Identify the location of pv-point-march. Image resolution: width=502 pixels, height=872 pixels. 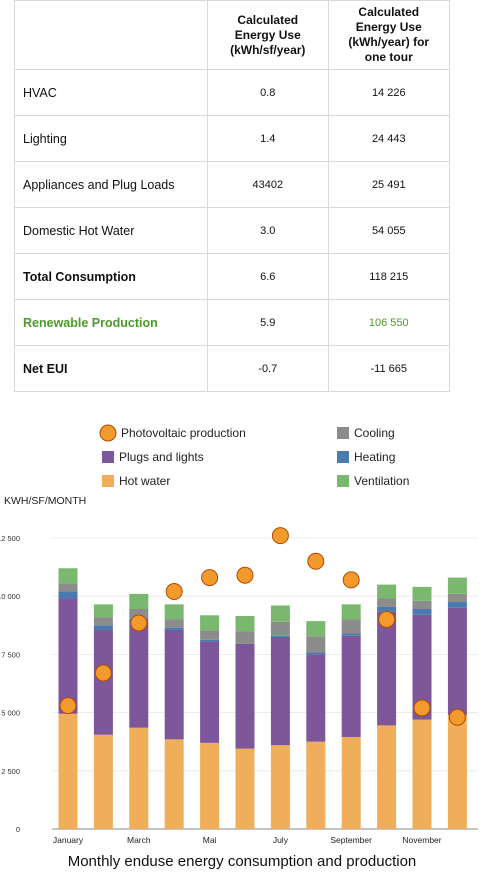
(139, 623).